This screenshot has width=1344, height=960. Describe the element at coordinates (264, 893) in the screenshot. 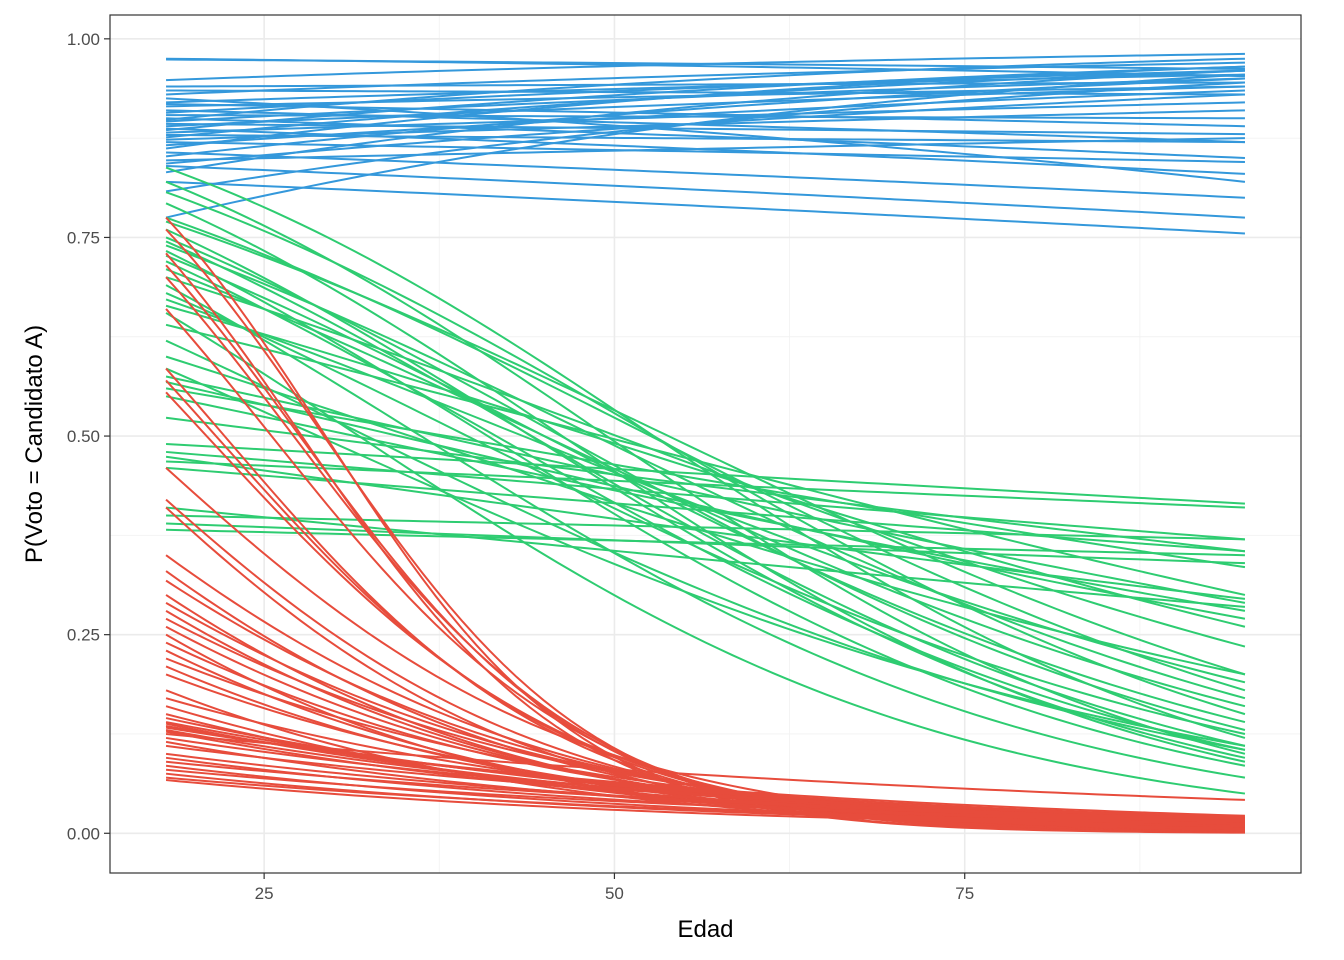

I see `x-tick-label: 25` at that location.